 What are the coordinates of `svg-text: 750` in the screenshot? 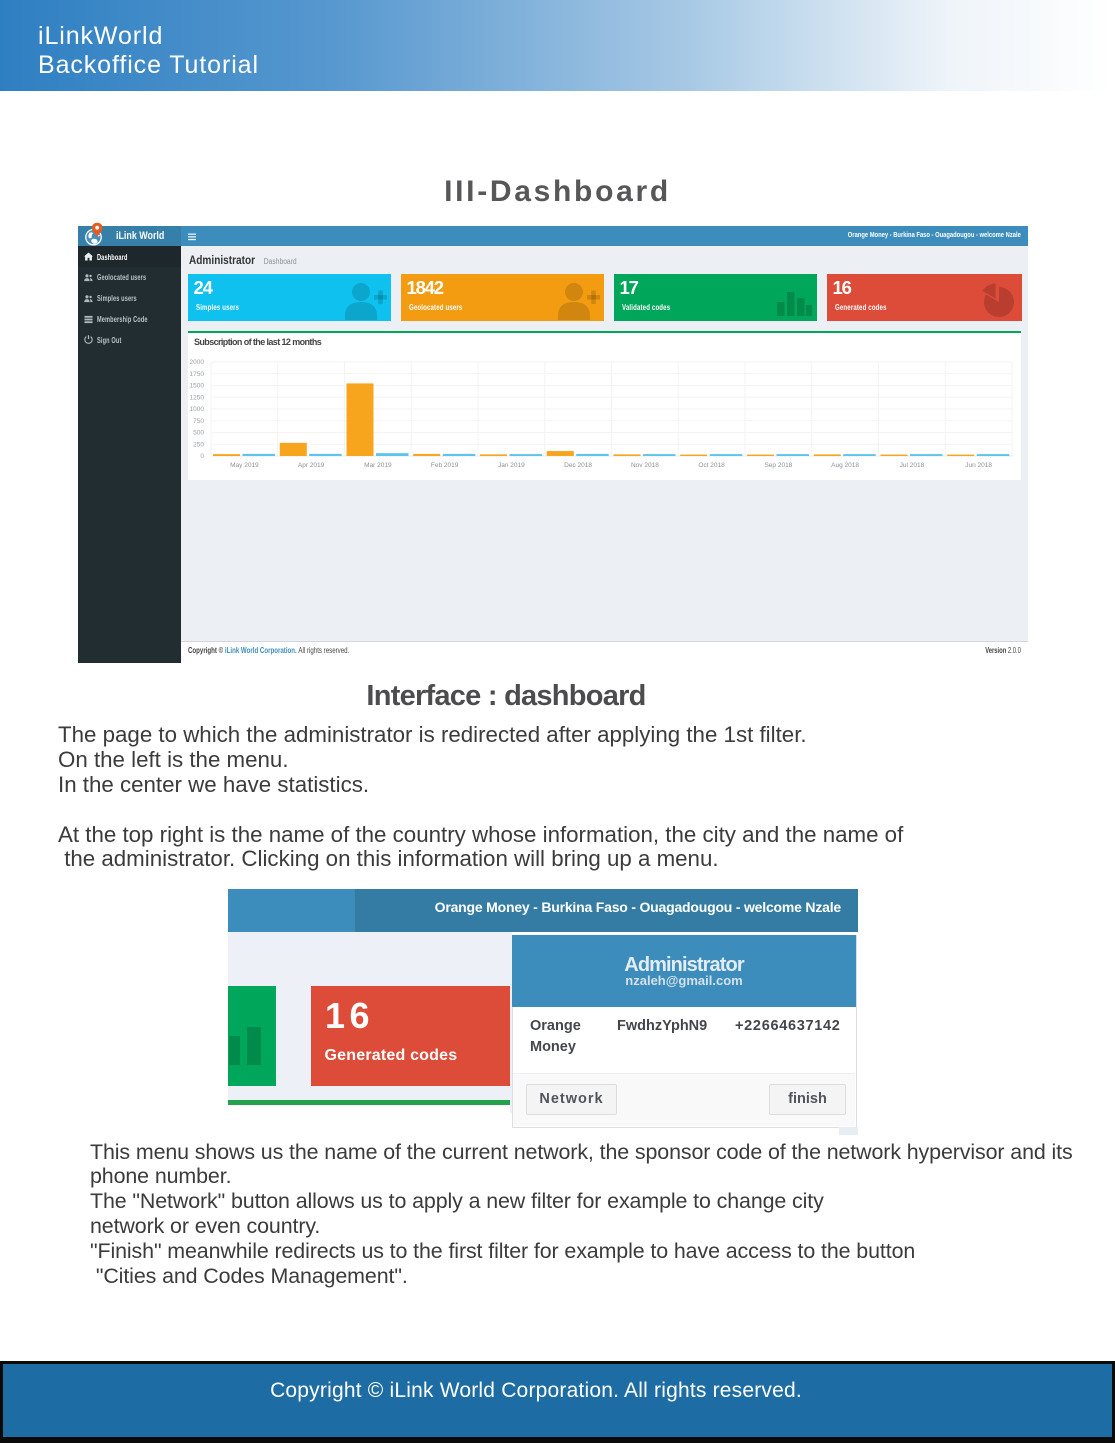 It's located at (198, 421).